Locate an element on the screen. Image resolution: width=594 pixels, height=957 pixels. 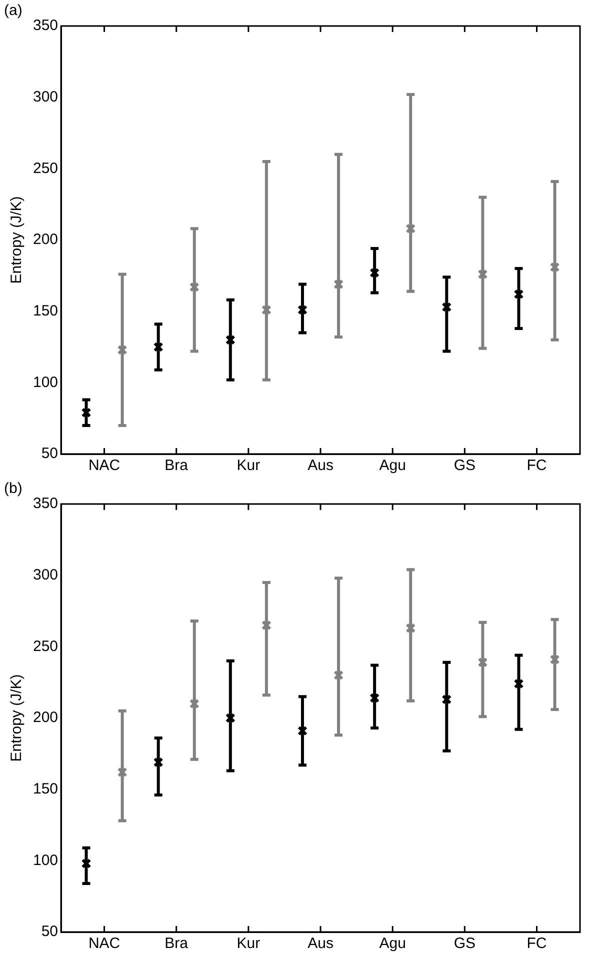
chart-title: (b) is located at coordinates (13, 489).